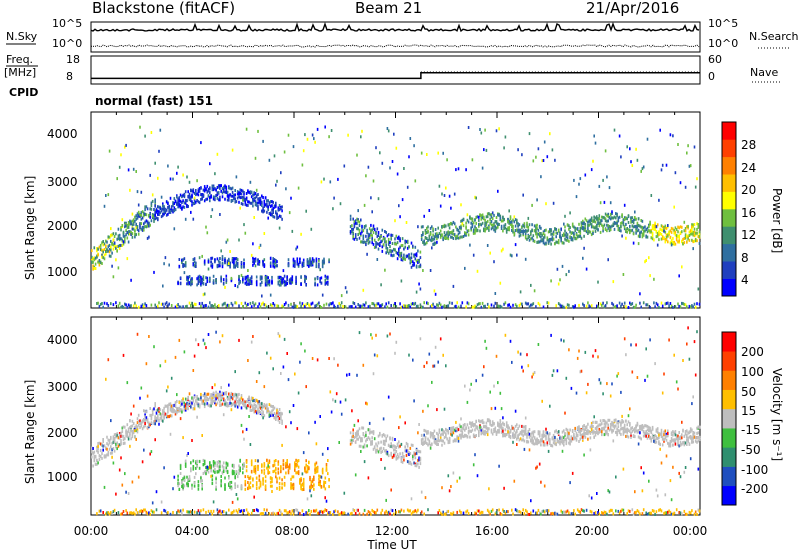 This screenshot has height=554, width=800. What do you see at coordinates (154, 101) in the screenshot?
I see `cpid-value: normal (fast) 151` at bounding box center [154, 101].